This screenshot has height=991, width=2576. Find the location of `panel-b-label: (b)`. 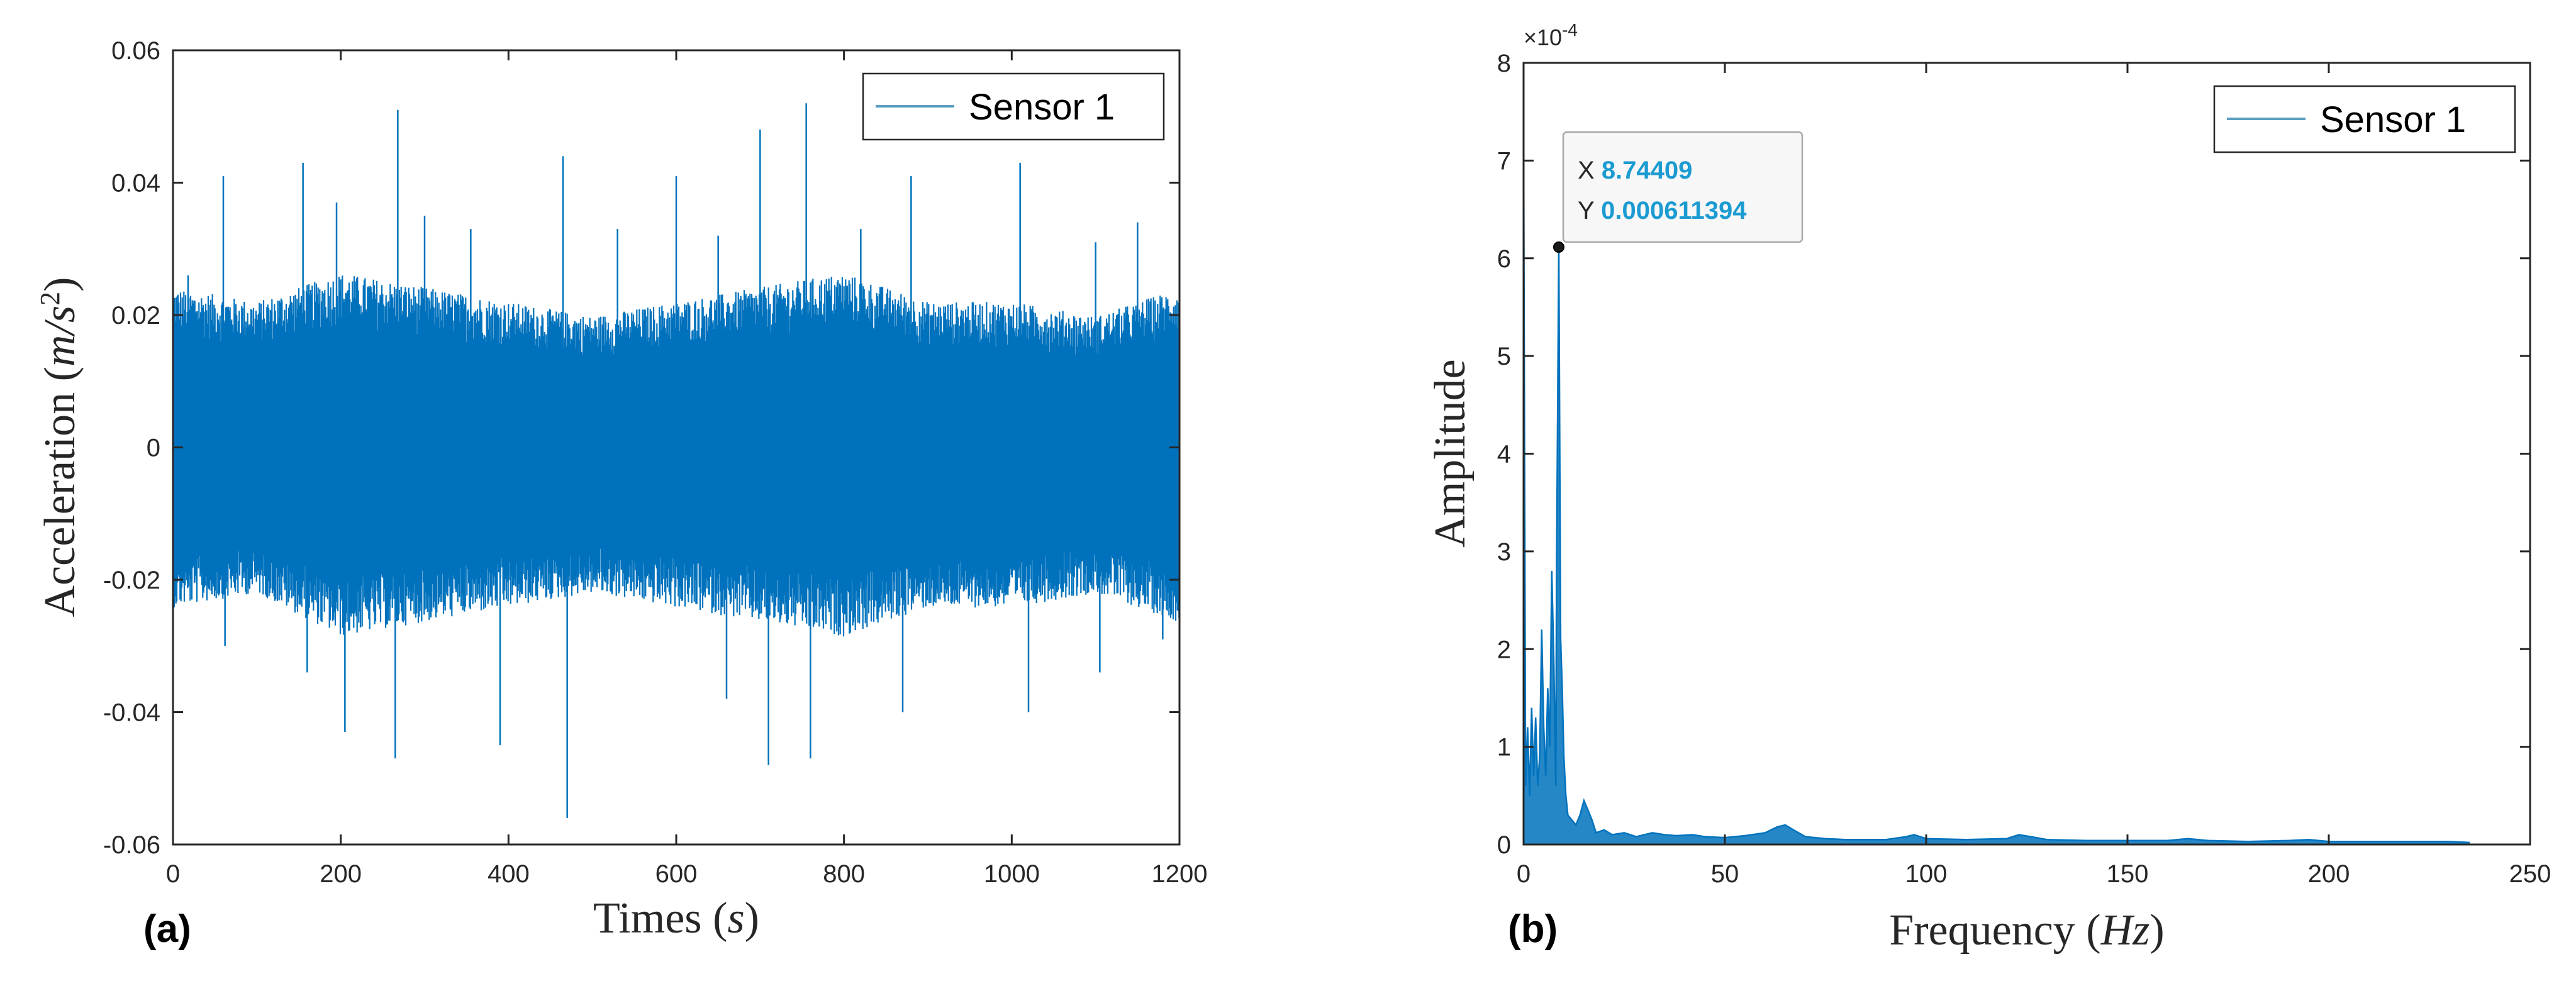

panel-b-label: (b) is located at coordinates (1533, 929).